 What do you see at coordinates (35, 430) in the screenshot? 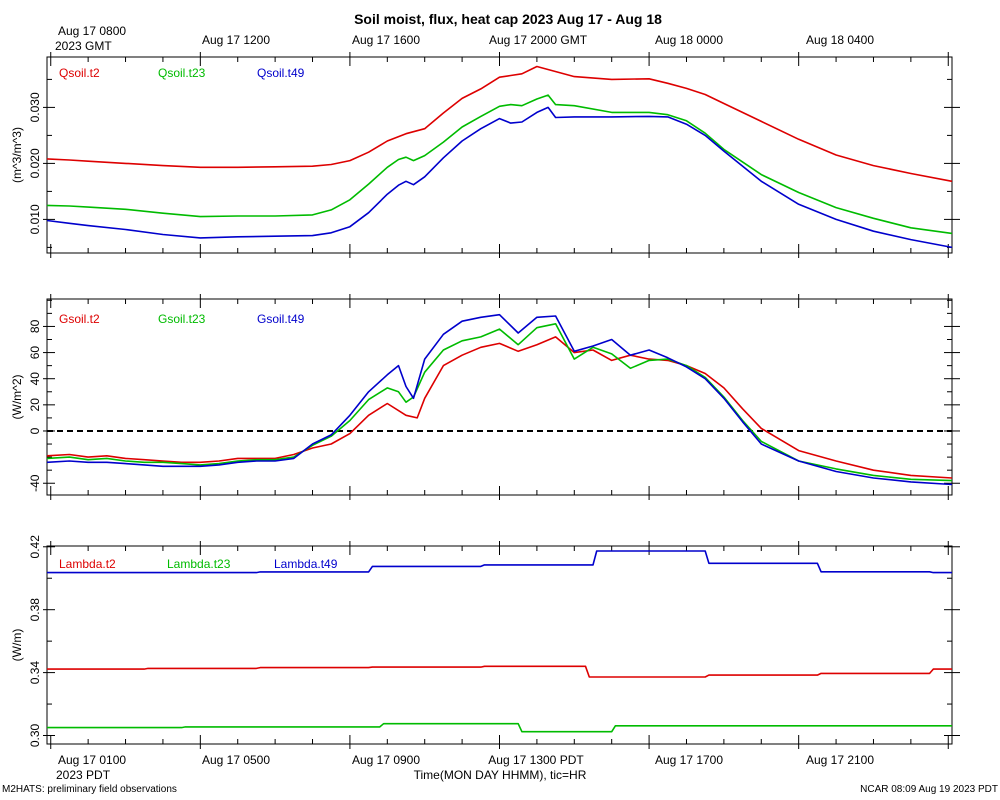
I see `y-tick-label: 0` at bounding box center [35, 430].